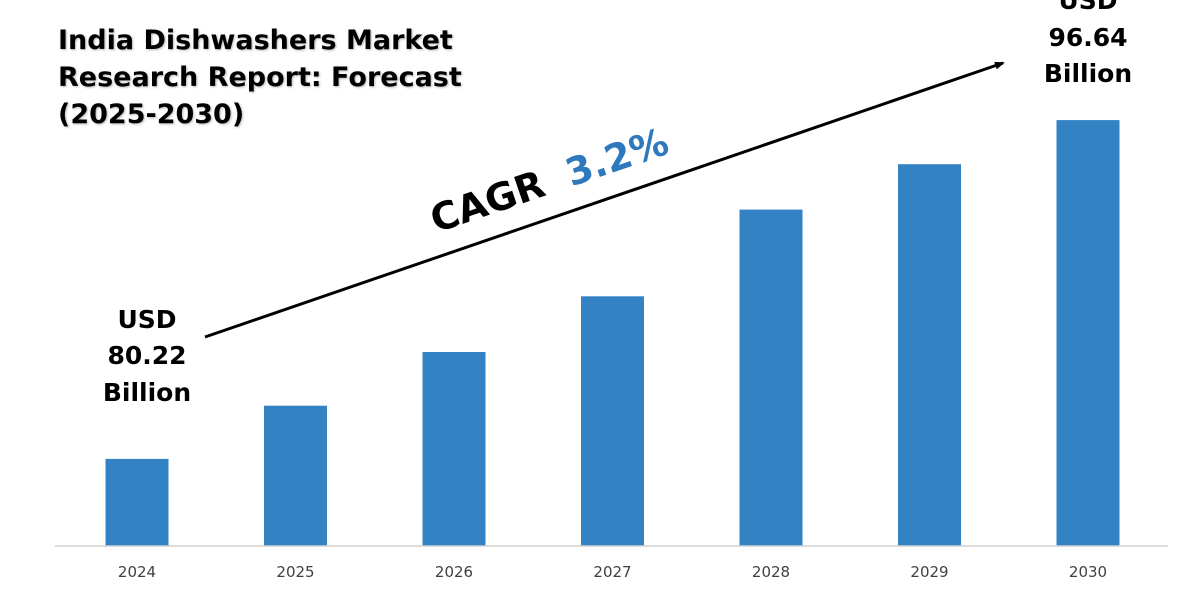 The image size is (1200, 600). I want to click on end-value-label: USD 96.64 Billion, so click(1088, 44).